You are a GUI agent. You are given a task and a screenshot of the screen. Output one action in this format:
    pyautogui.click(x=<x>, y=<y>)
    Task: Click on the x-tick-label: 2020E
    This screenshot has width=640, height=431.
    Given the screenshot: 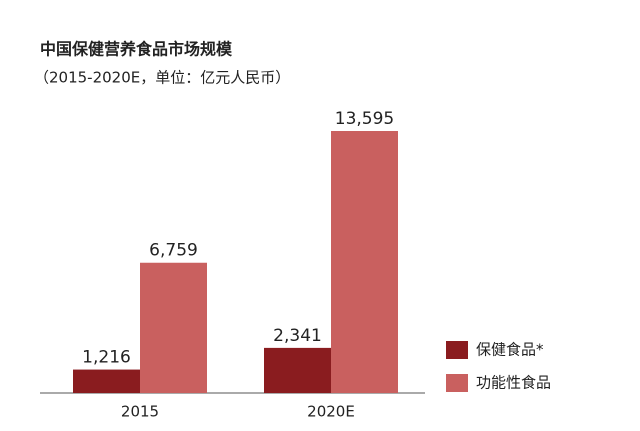 What is the action you would take?
    pyautogui.click(x=331, y=412)
    